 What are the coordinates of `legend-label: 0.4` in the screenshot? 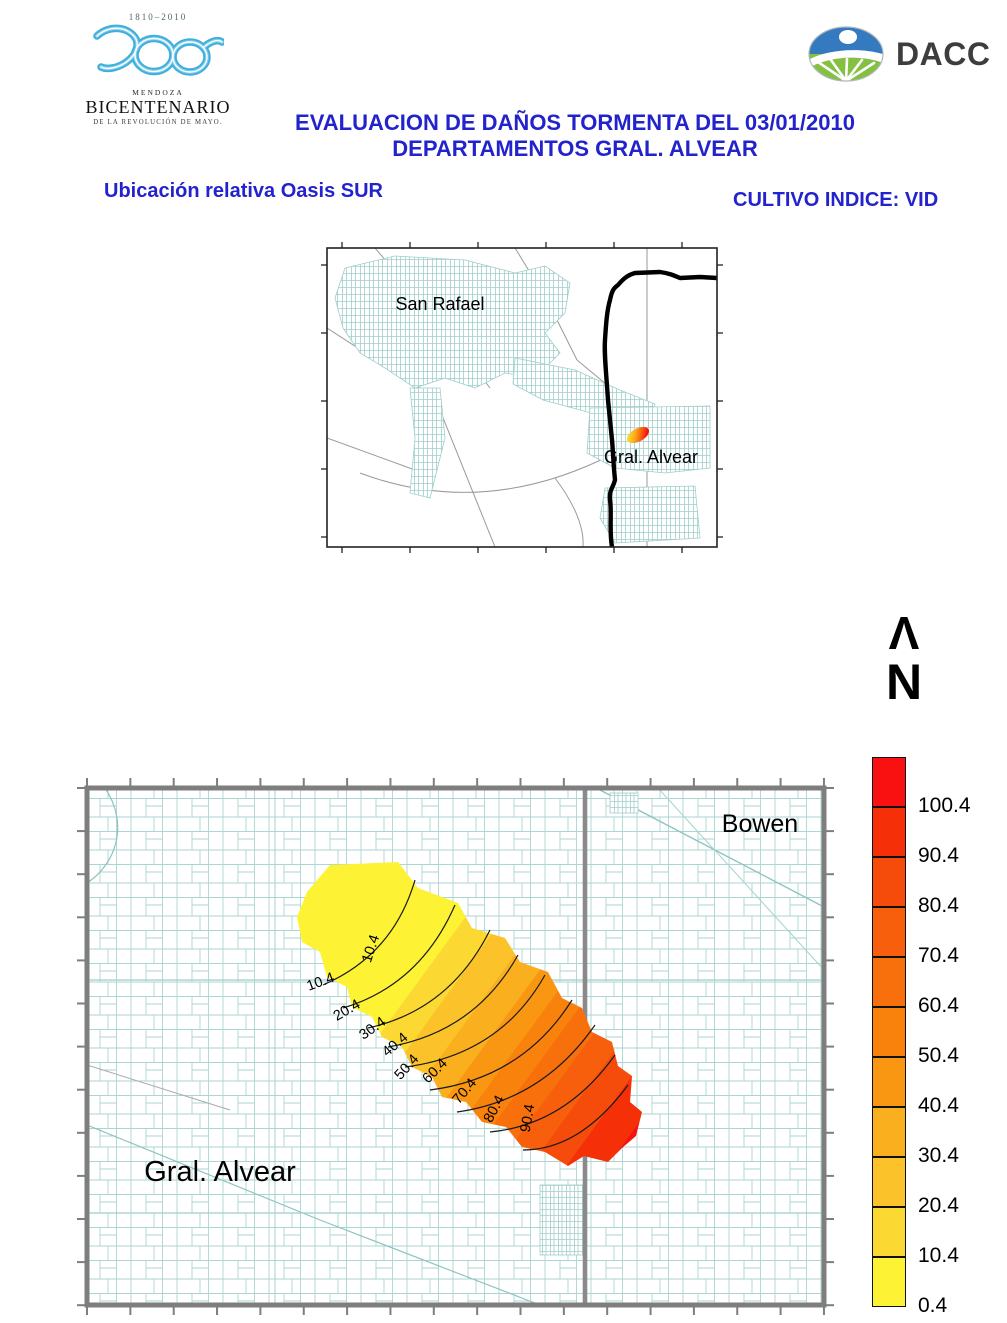 It's located at (933, 1305).